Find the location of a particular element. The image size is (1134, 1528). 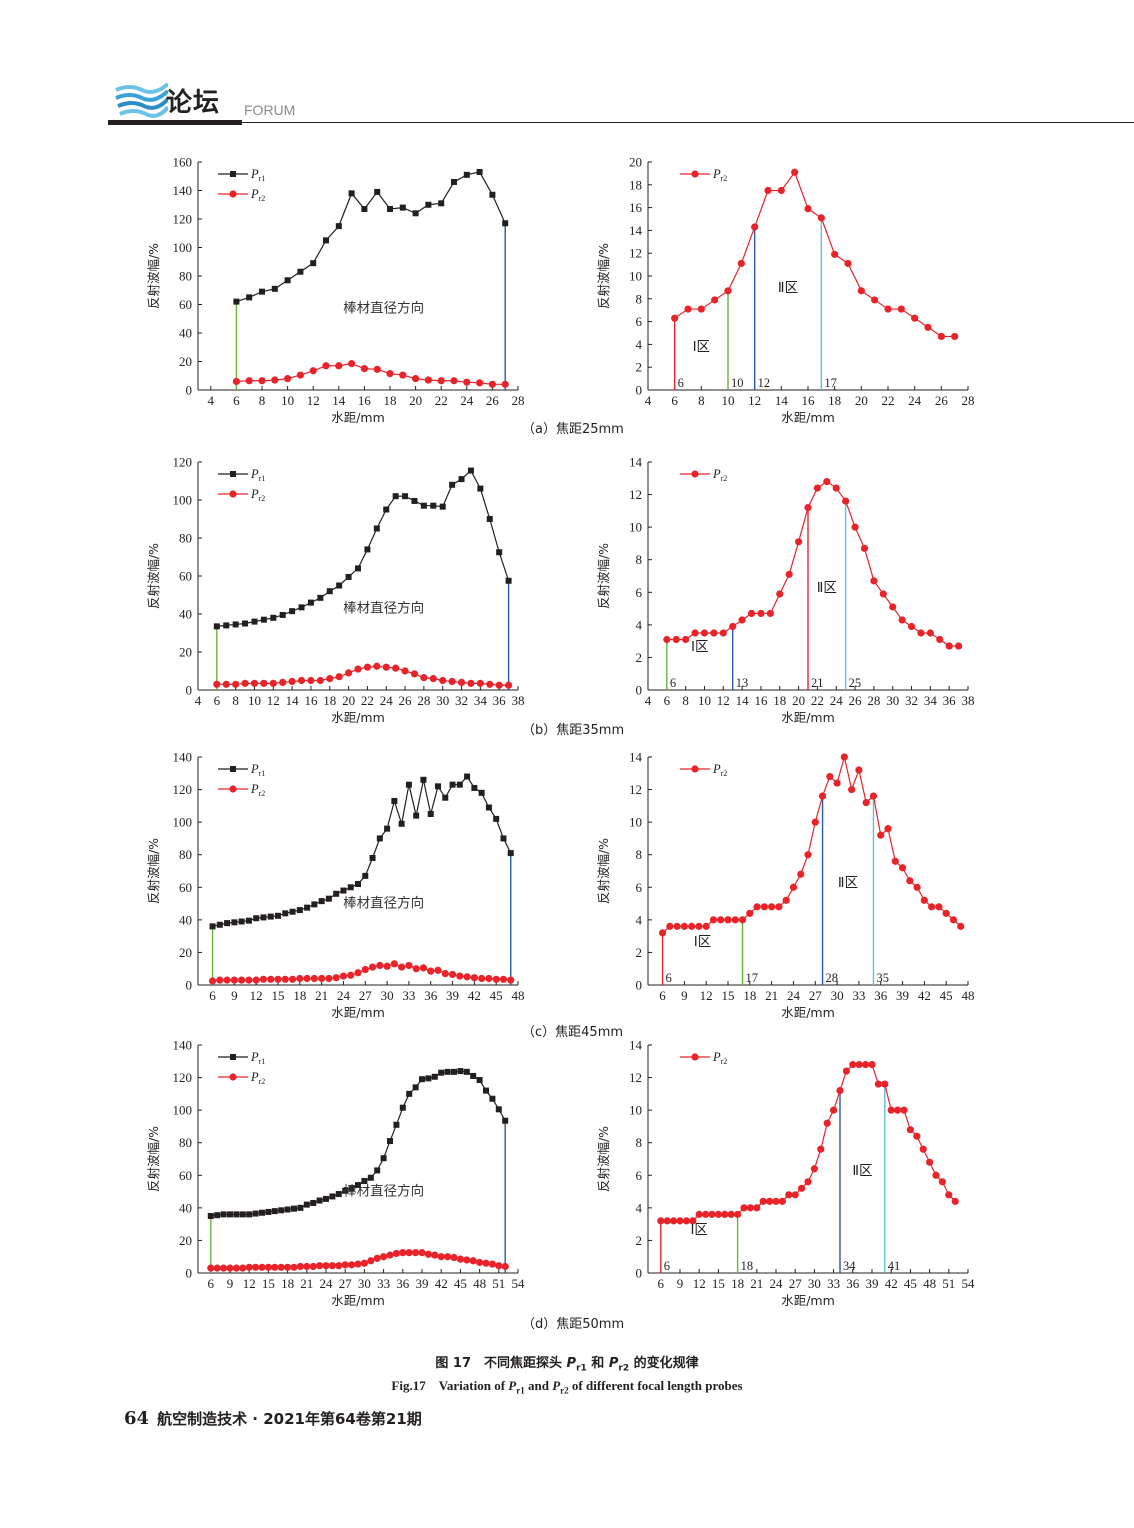

x-tick-label: 33 is located at coordinates (858, 995).